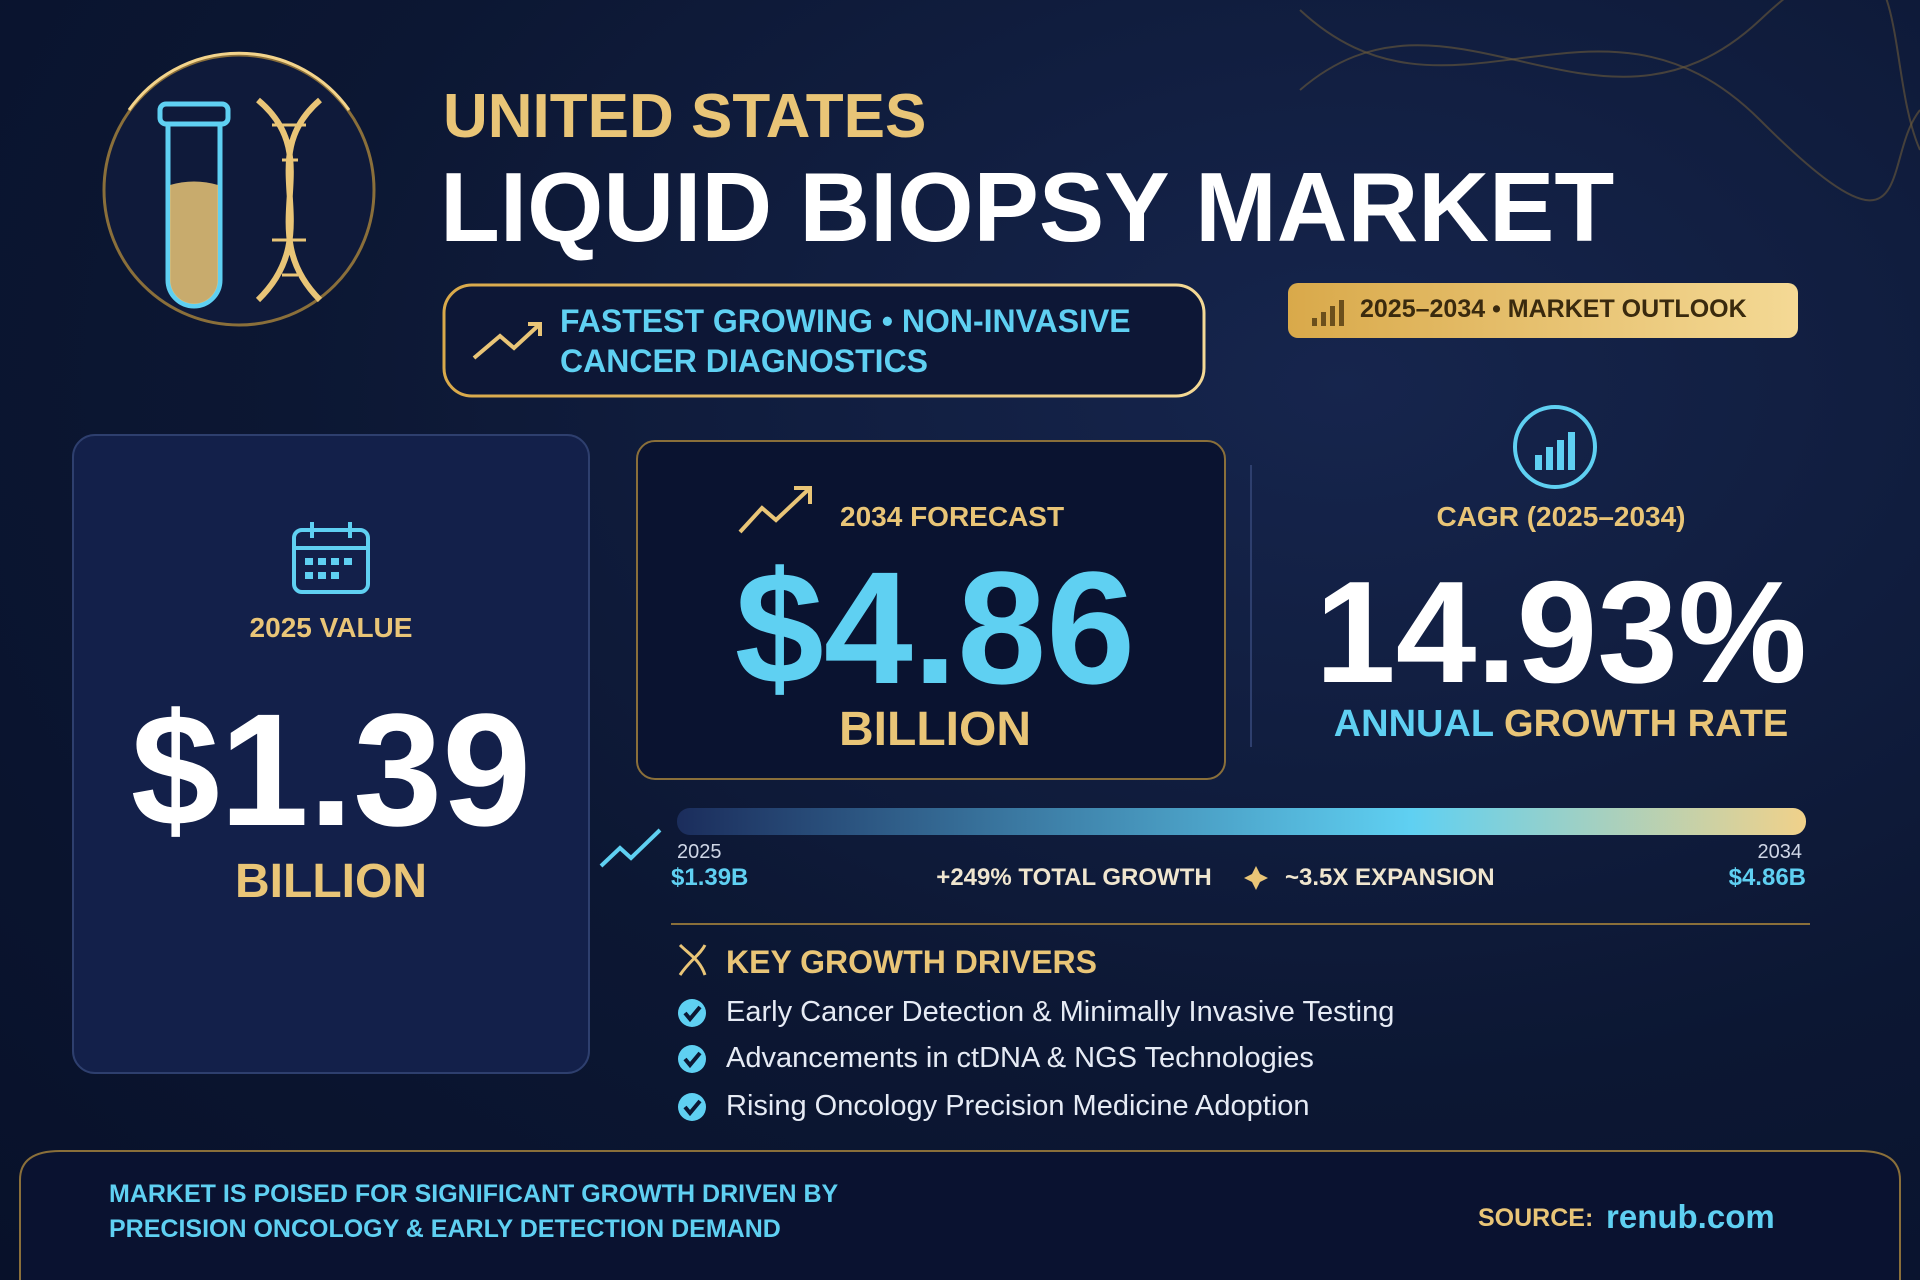 This screenshot has width=1920, height=1280. Describe the element at coordinates (1780, 852) in the screenshot. I see `timeline-end-year: 2034` at that location.